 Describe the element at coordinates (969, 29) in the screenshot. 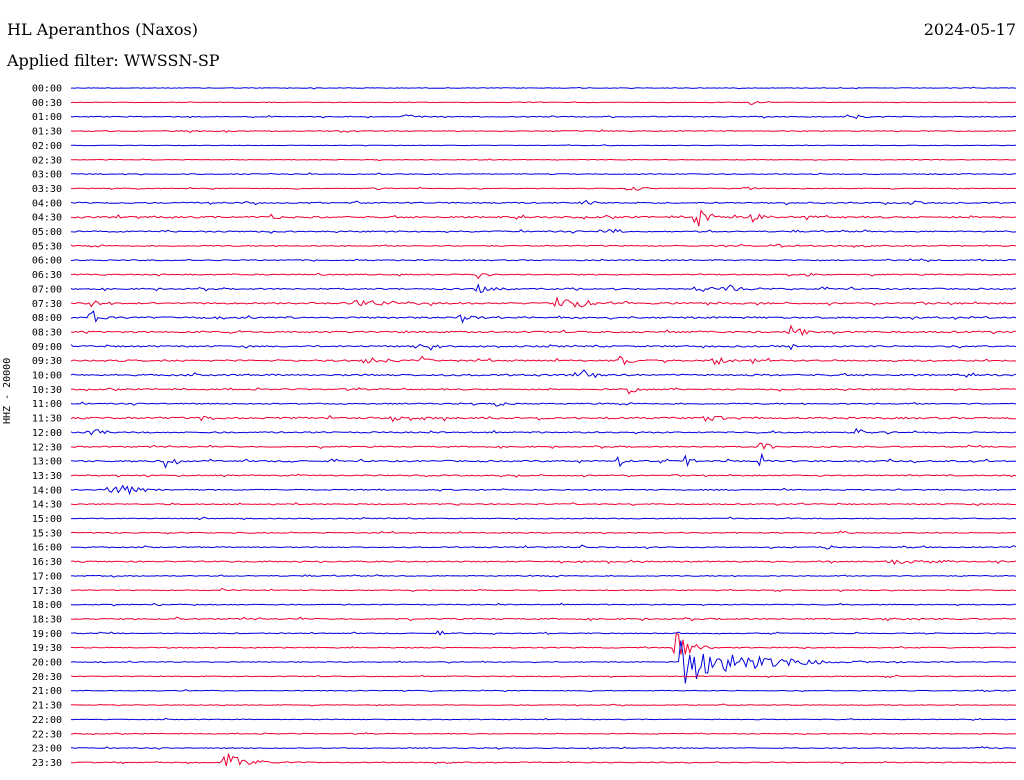

I see `date-label: 2024-05-17` at that location.